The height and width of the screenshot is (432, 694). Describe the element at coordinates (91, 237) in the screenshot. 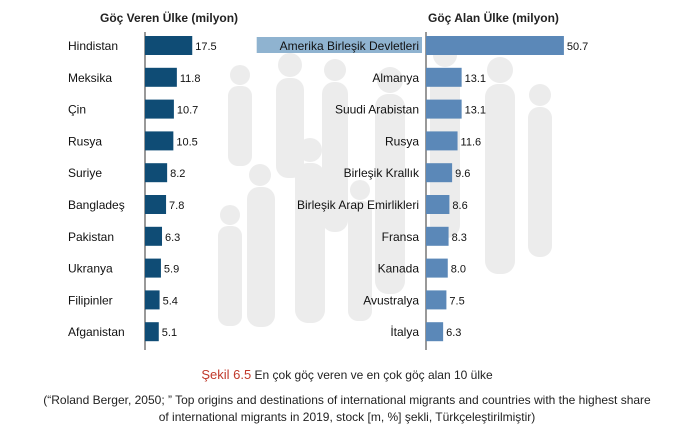

I see `left-category-label: Pakistan` at that location.